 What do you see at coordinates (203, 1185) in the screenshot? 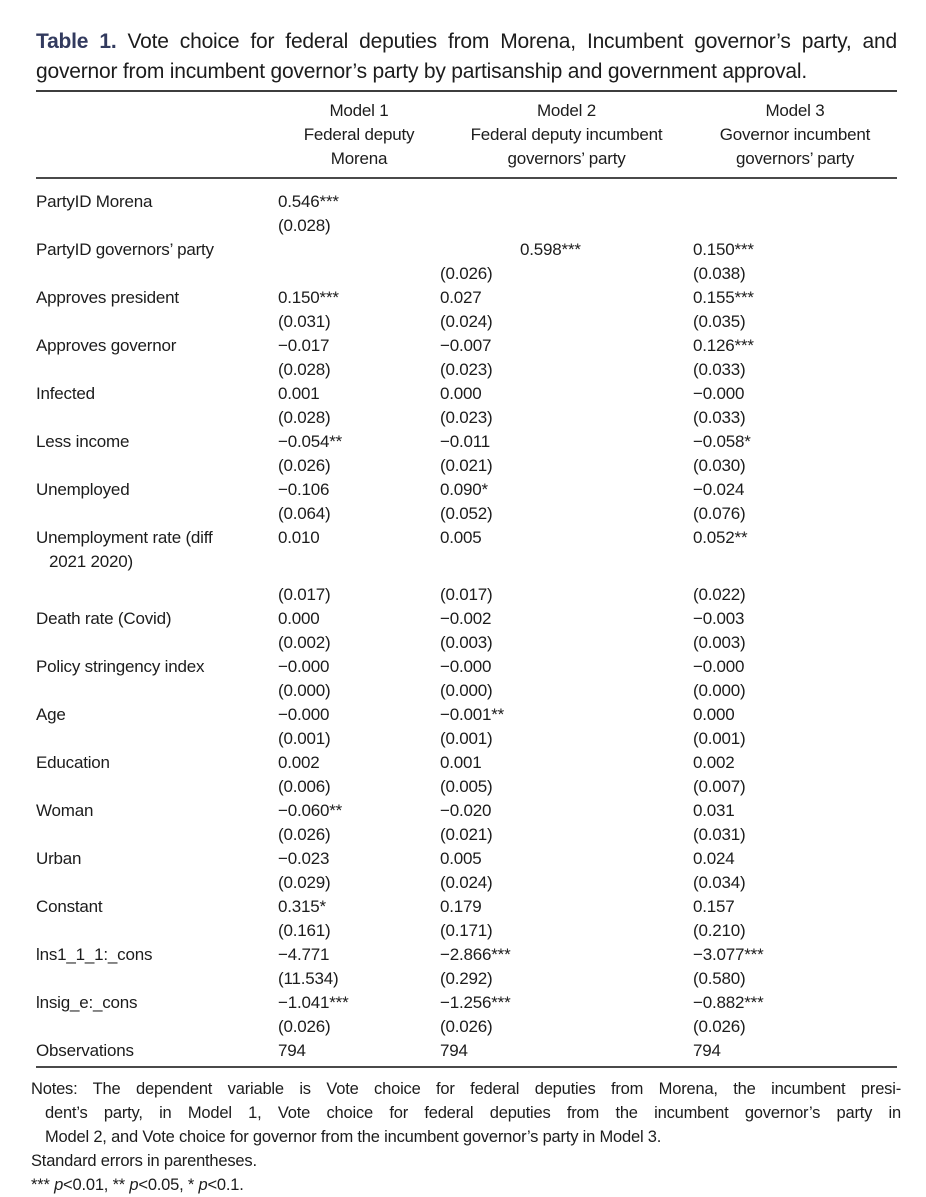
I see `p-value-symbol: p` at bounding box center [203, 1185].